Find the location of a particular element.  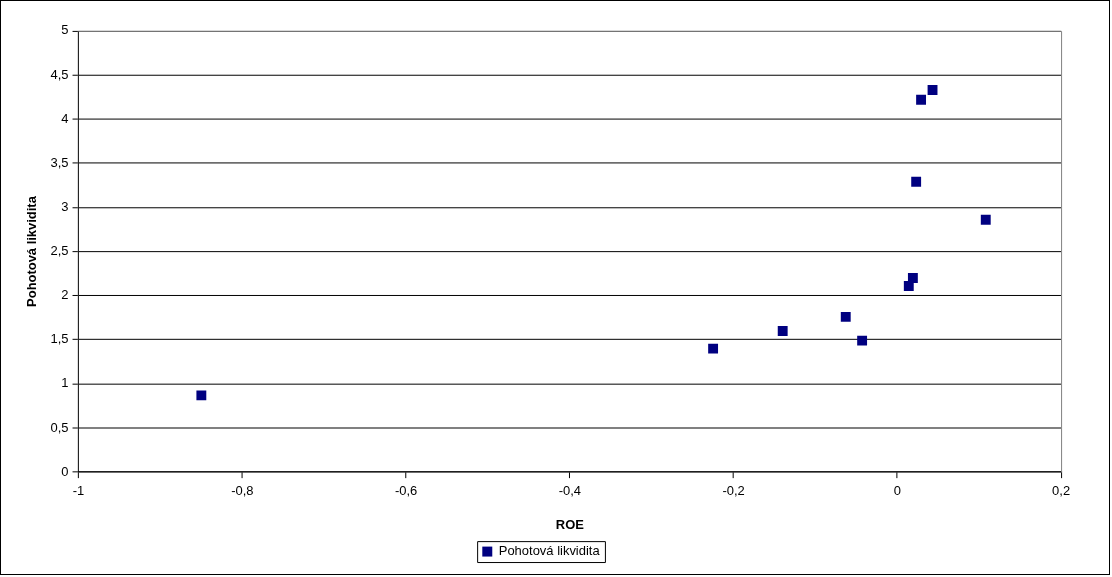

x-tick-label: -0,2 is located at coordinates (733, 491).